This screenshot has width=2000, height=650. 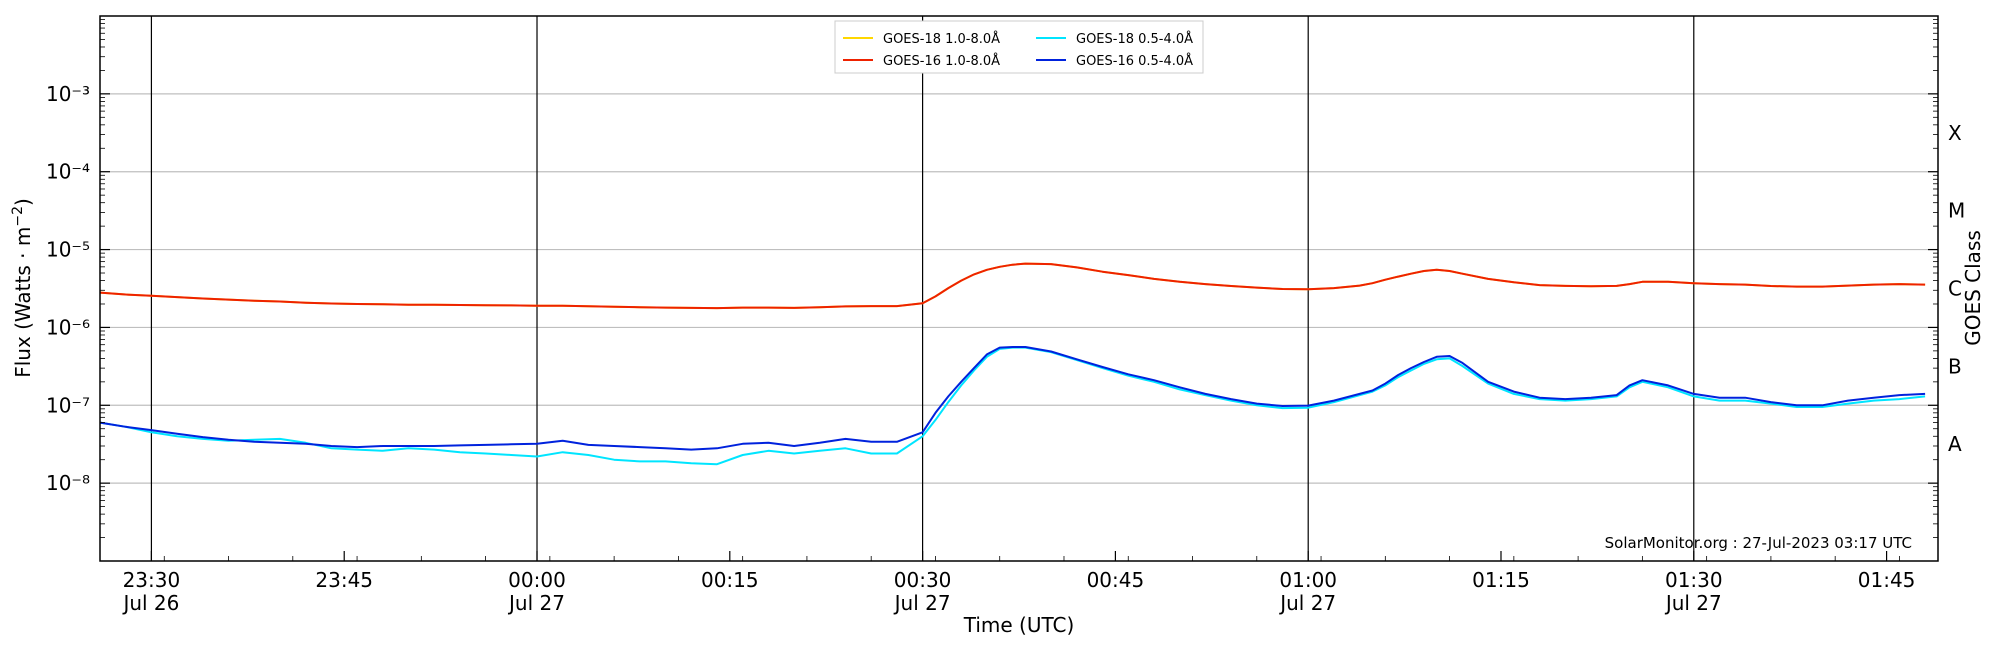 I want to click on y-axis-title: Flux (Watts · m−2), so click(x=22, y=288).